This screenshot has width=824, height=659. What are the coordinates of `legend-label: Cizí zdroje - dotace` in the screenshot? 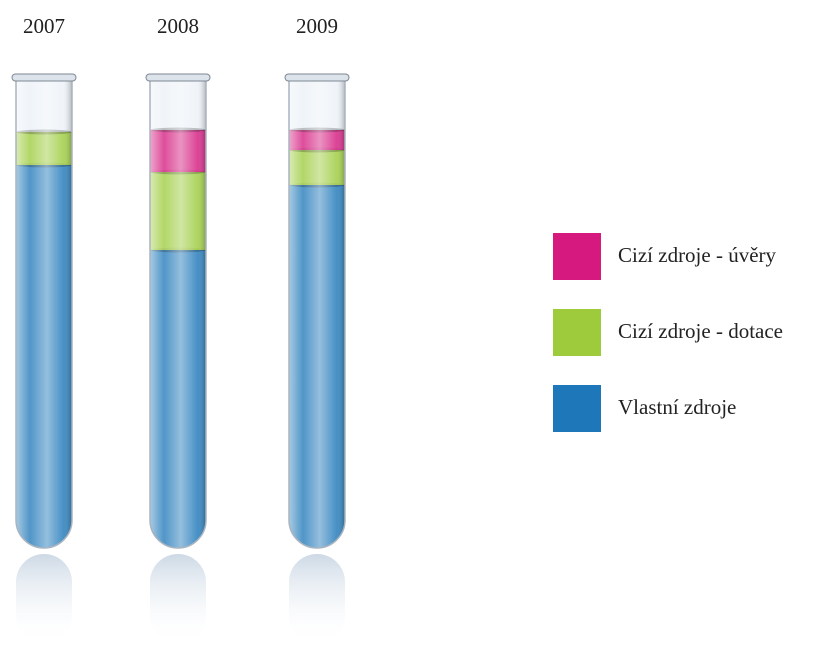 It's located at (700, 331).